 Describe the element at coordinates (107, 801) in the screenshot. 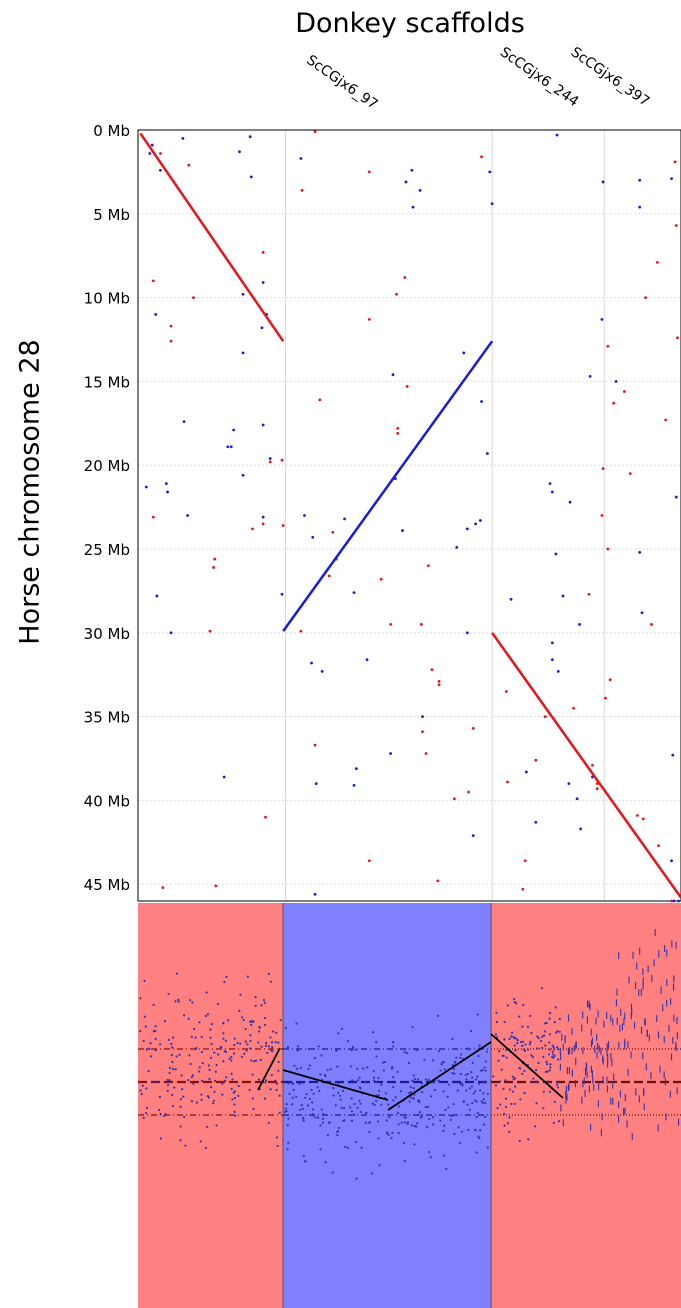

I see `y-tick-label: 40 Mb` at that location.